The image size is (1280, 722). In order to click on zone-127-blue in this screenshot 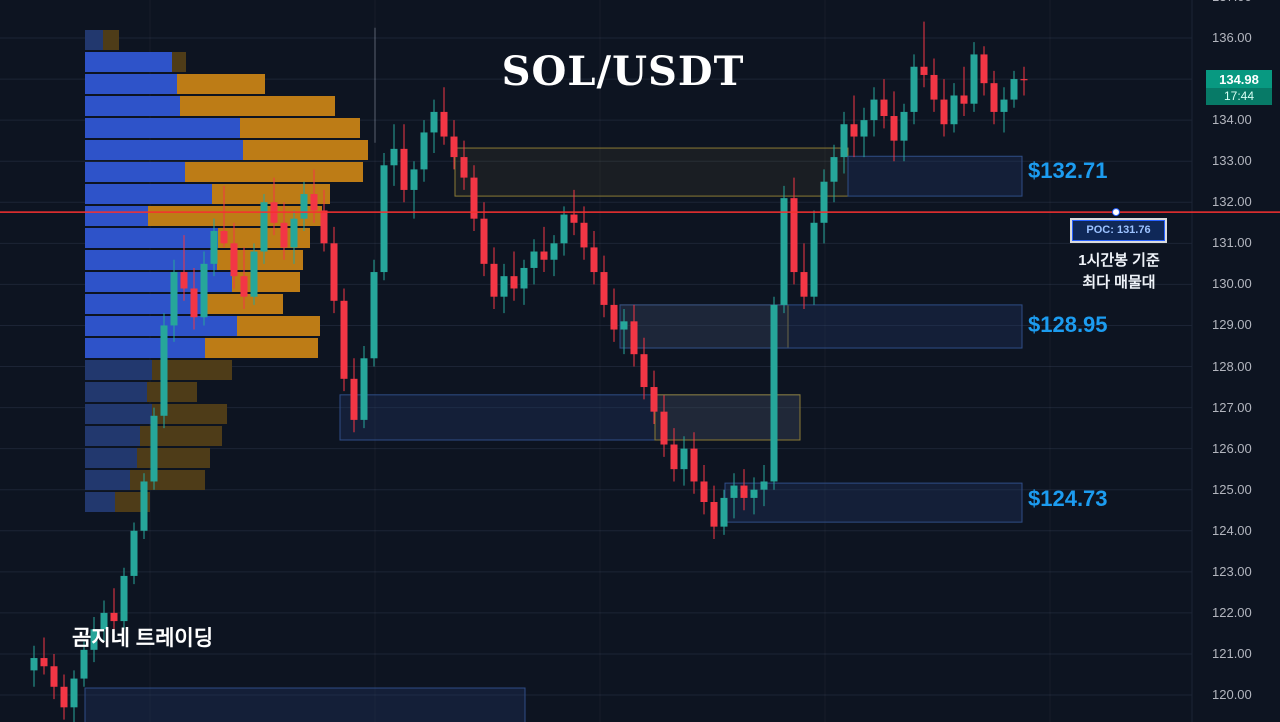, I will do `click(570, 417)`.